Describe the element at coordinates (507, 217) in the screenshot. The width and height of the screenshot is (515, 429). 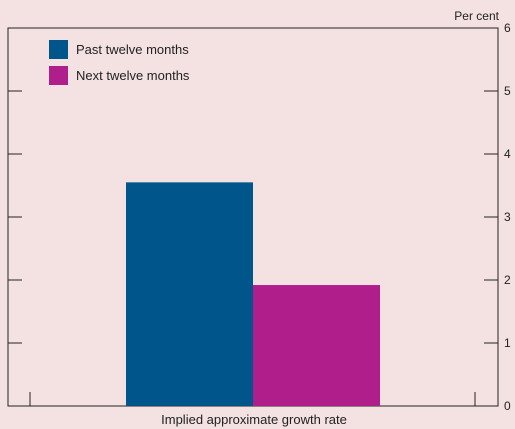
I see `y-tick-label-3: 3` at that location.